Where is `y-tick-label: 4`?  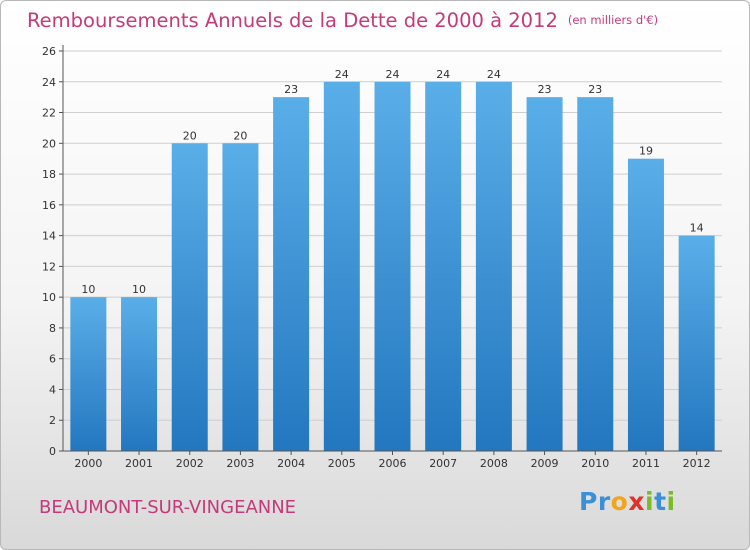
y-tick-label: 4 is located at coordinates (52, 389).